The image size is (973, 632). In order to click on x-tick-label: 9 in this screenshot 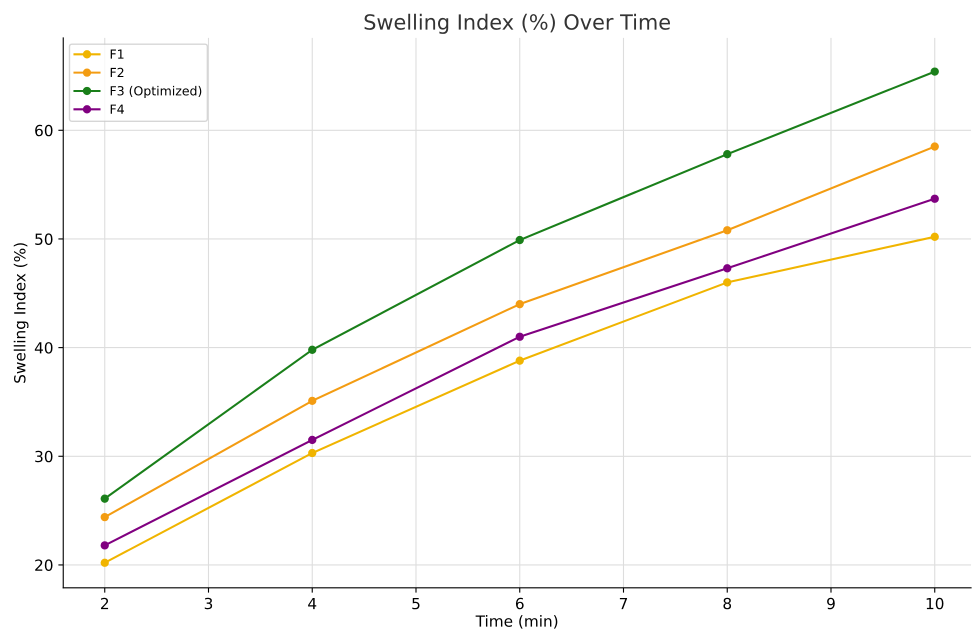, I will do `click(831, 604)`.